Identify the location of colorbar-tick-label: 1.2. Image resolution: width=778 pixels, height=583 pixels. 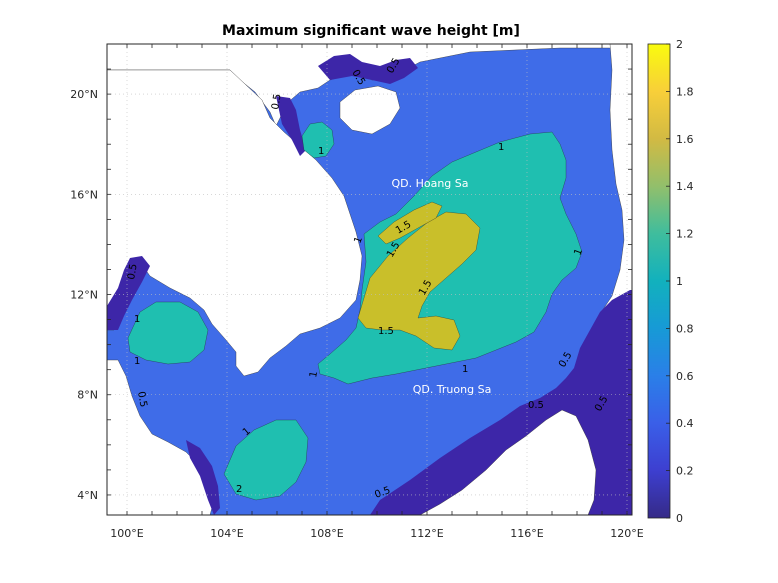
(685, 234).